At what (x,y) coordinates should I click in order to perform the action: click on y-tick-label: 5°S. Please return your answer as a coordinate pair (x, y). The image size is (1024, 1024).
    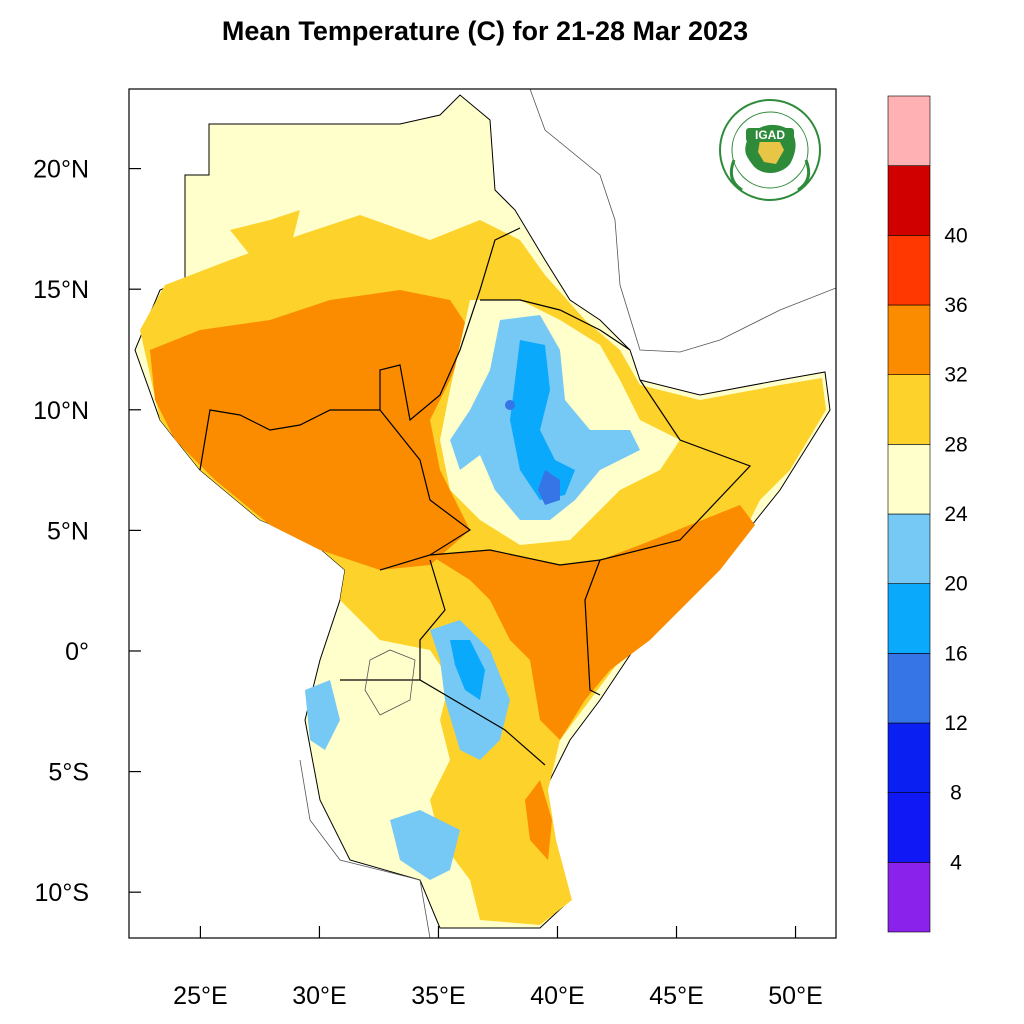
    Looking at the image, I should click on (68, 773).